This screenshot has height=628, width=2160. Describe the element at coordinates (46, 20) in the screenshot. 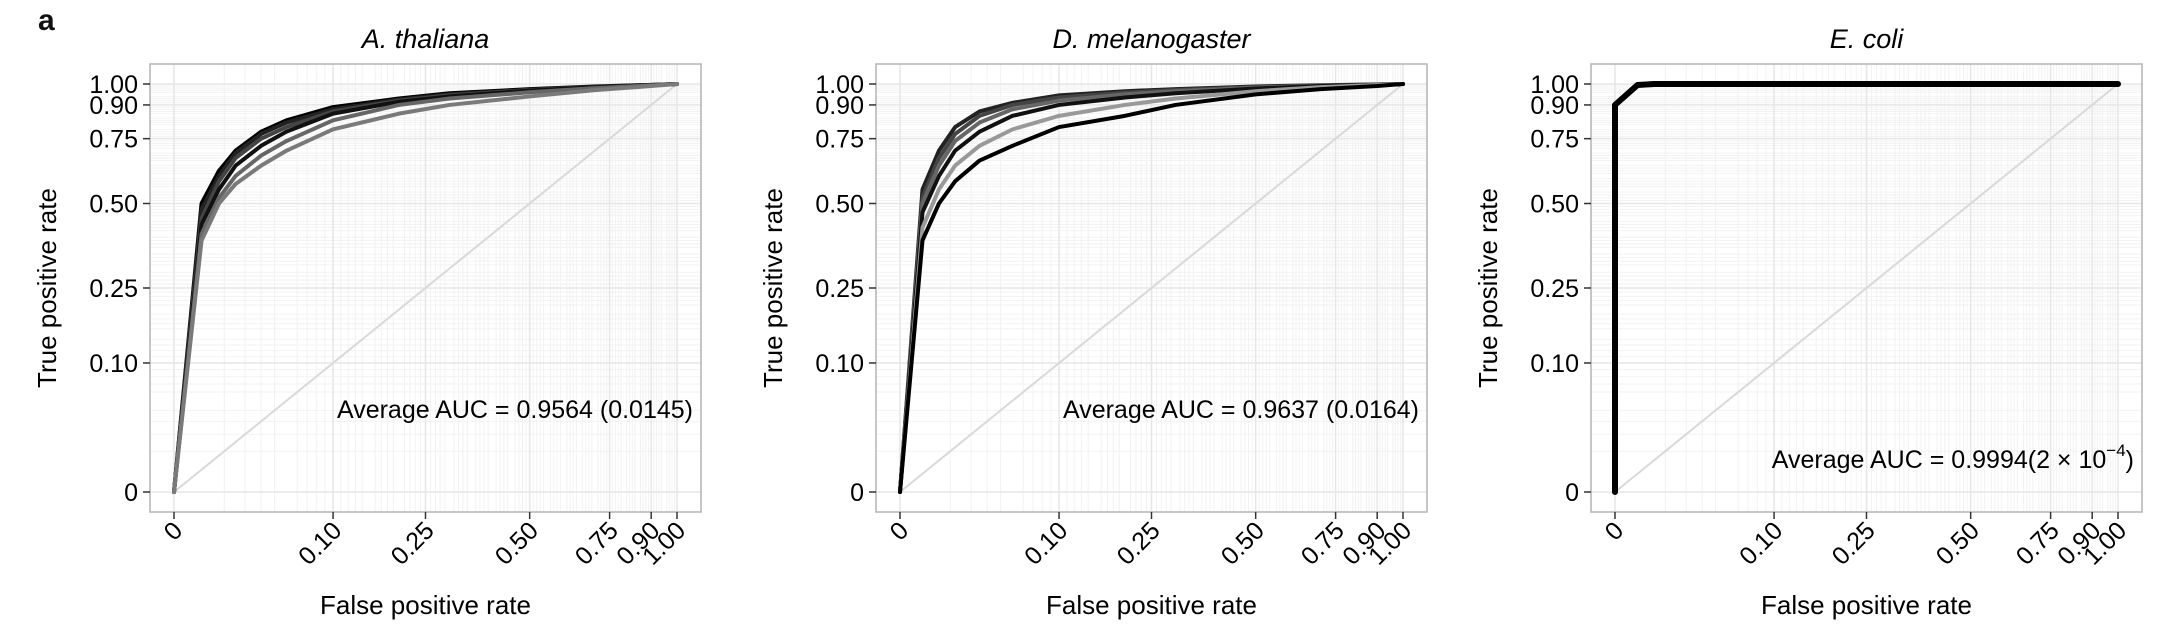

I see `panel-label: a` at that location.